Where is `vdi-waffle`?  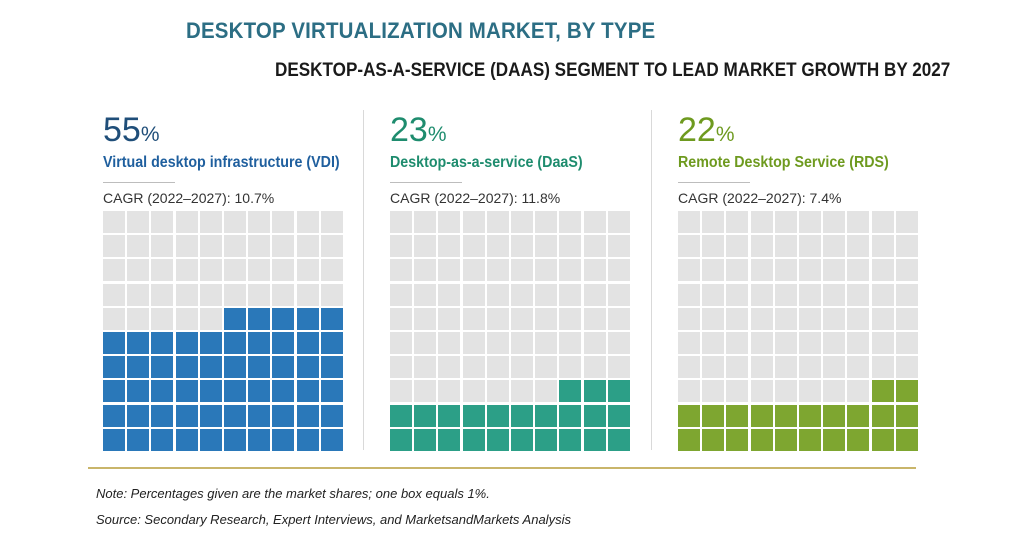 vdi-waffle is located at coordinates (224, 332).